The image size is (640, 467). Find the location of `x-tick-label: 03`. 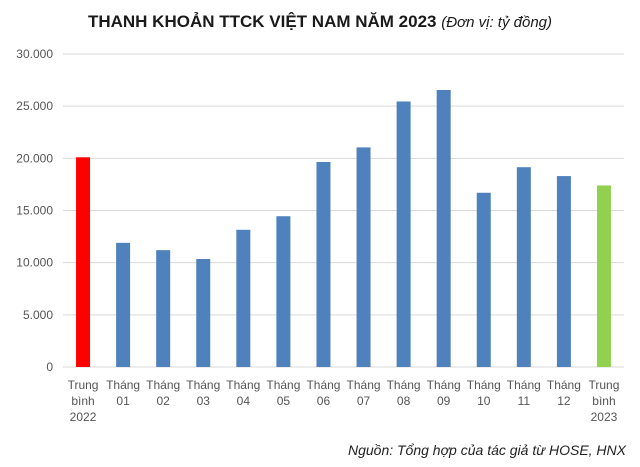

x-tick-label: 03 is located at coordinates (204, 401).